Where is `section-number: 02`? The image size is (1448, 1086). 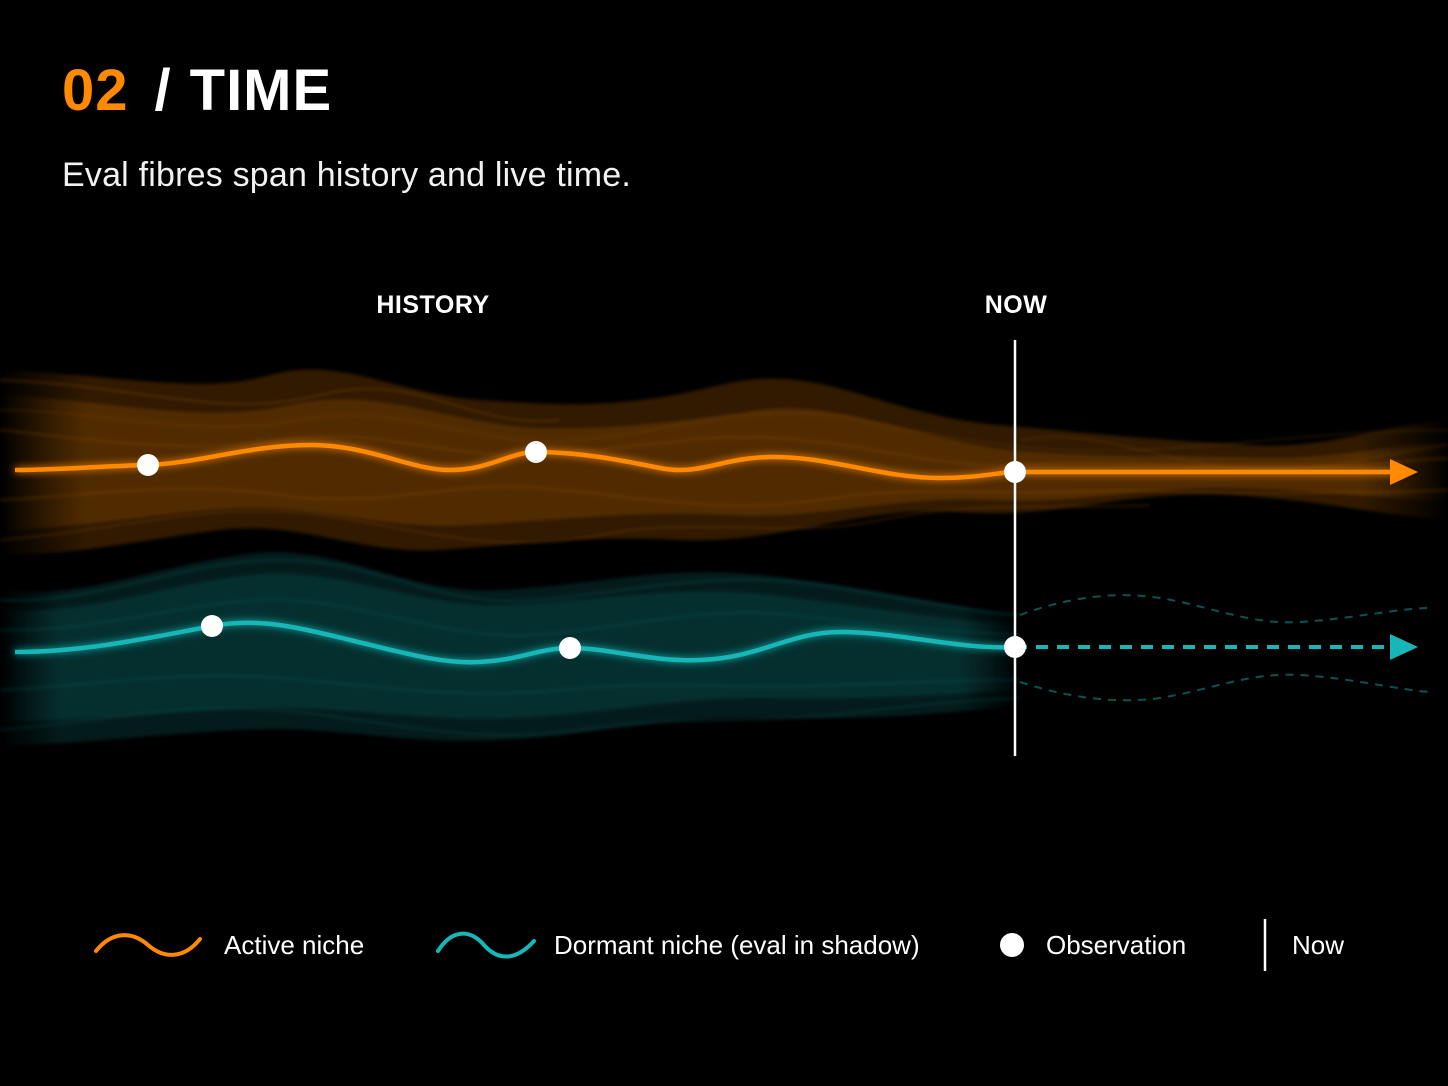 section-number: 02 is located at coordinates (95, 90).